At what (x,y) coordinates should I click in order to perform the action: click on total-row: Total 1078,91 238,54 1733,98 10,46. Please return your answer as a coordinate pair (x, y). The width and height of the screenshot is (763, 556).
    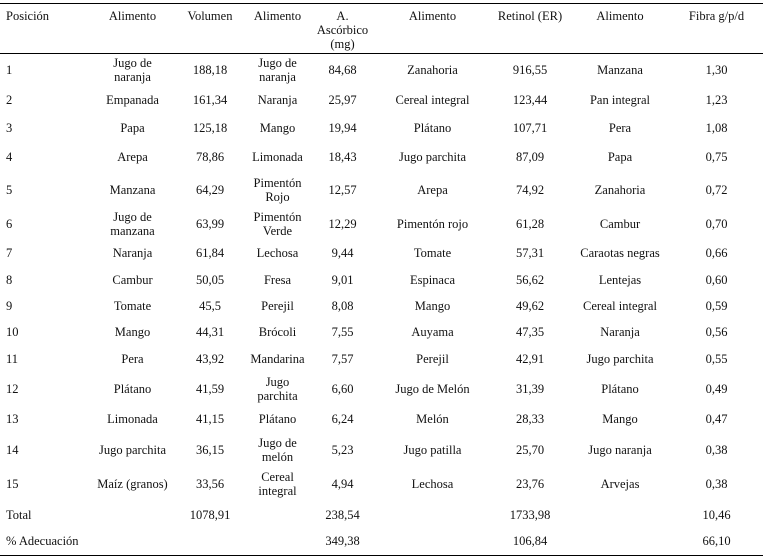
    Looking at the image, I should click on (381, 514).